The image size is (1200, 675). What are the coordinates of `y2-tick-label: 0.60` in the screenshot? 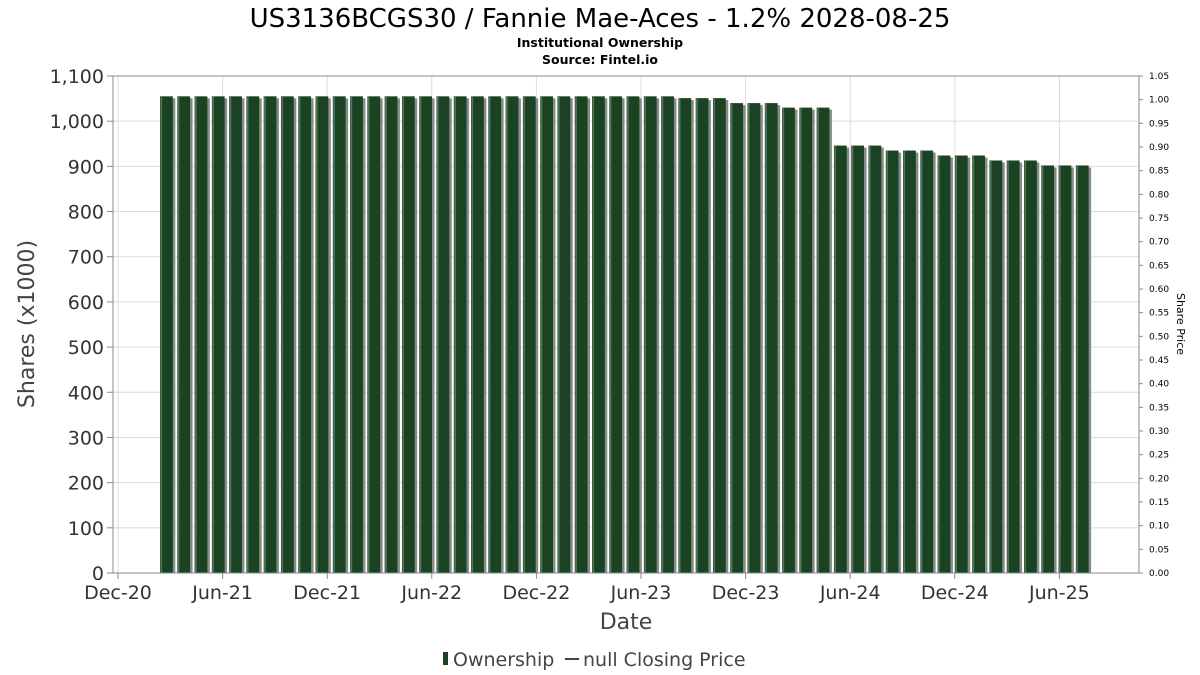 It's located at (1159, 290).